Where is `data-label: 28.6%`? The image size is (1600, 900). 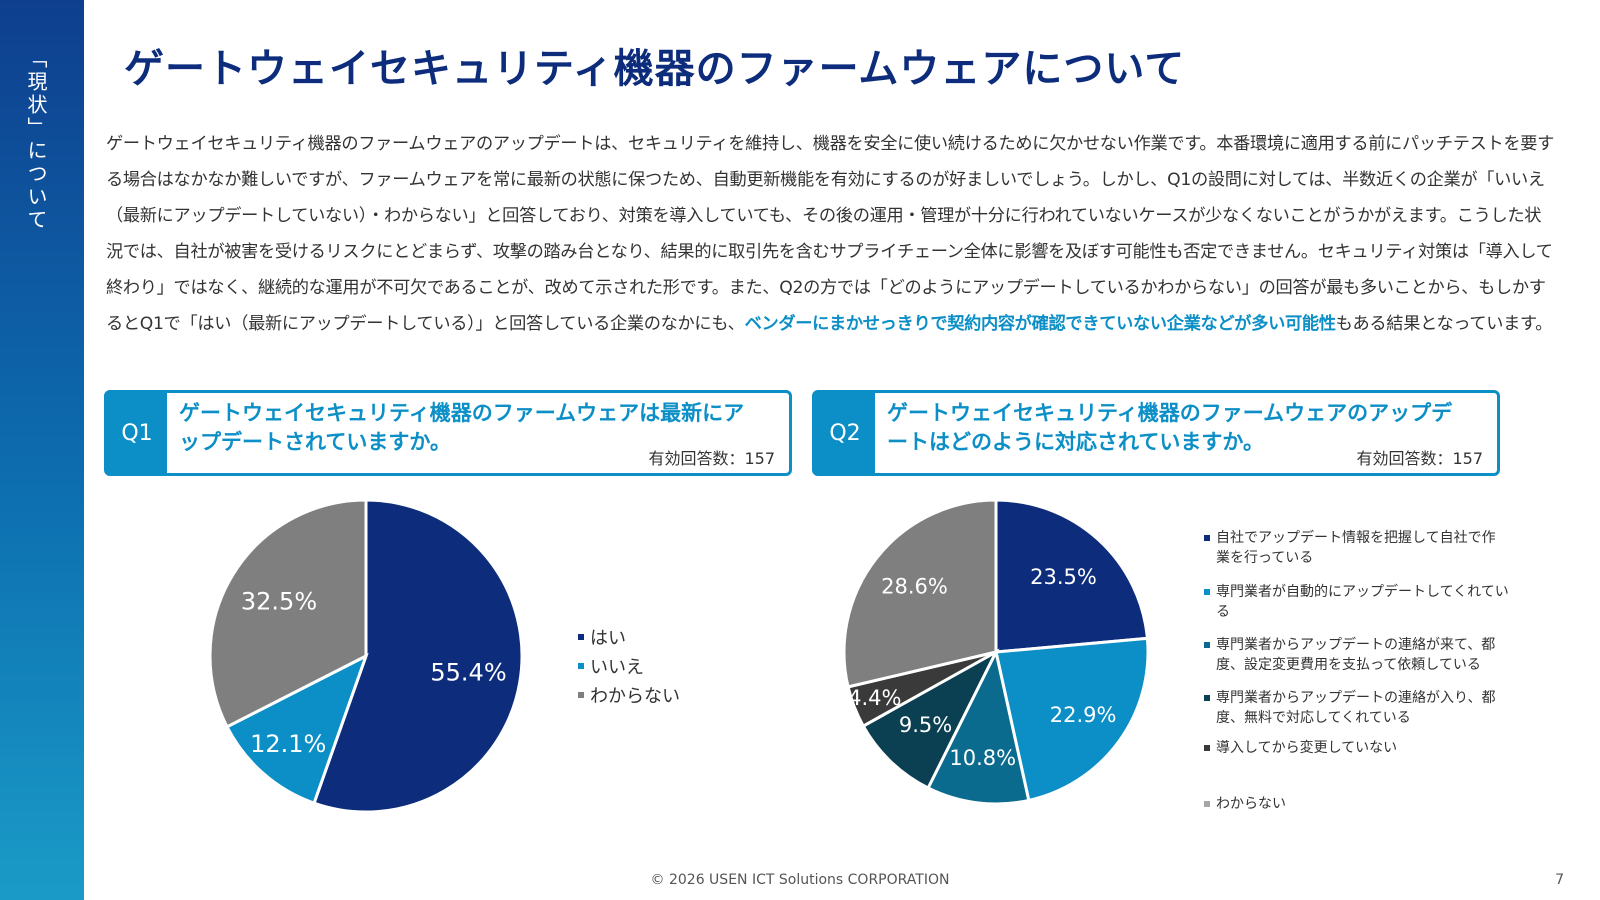 data-label: 28.6% is located at coordinates (914, 586).